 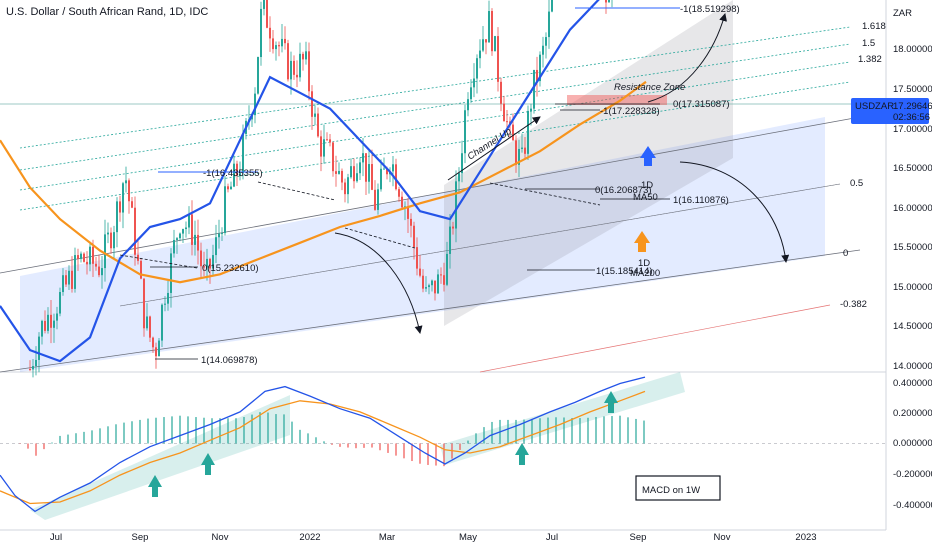 What do you see at coordinates (296, 191) in the screenshot?
I see `dashed-tl-nov` at bounding box center [296, 191].